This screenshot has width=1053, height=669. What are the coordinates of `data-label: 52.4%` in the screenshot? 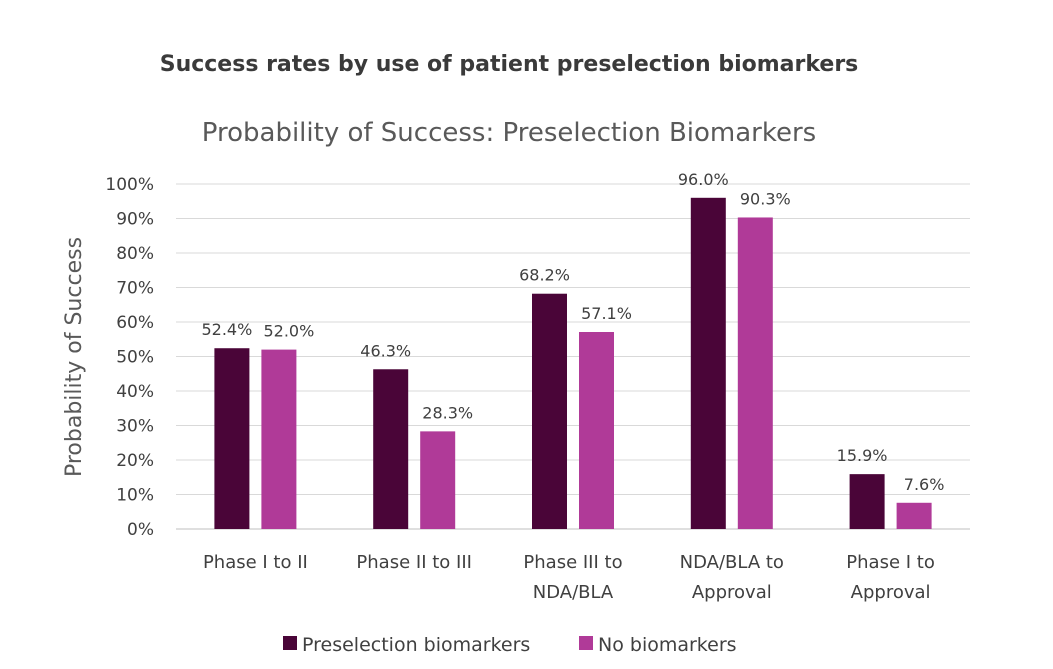 It's located at (226, 329).